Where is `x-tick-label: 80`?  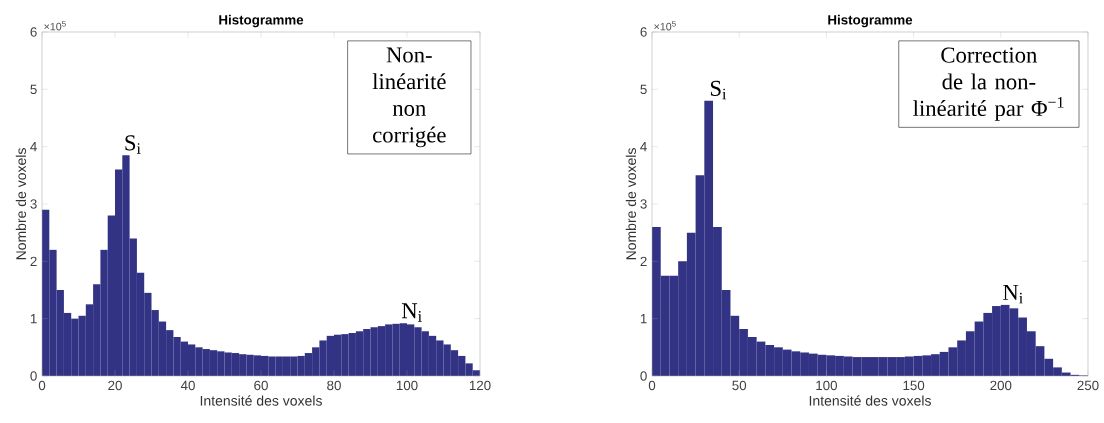 x-tick-label: 80 is located at coordinates (334, 385).